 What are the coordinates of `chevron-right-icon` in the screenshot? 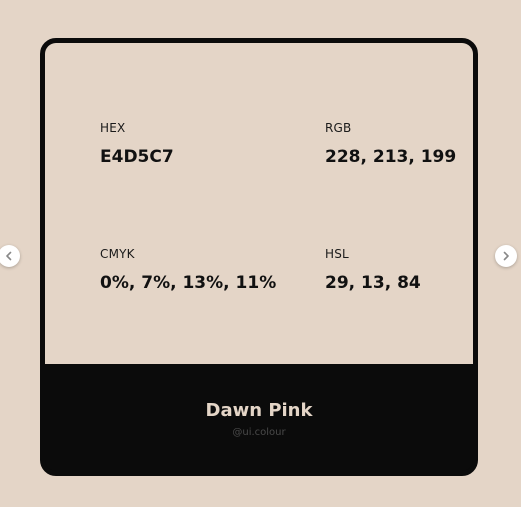 It's located at (506, 256).